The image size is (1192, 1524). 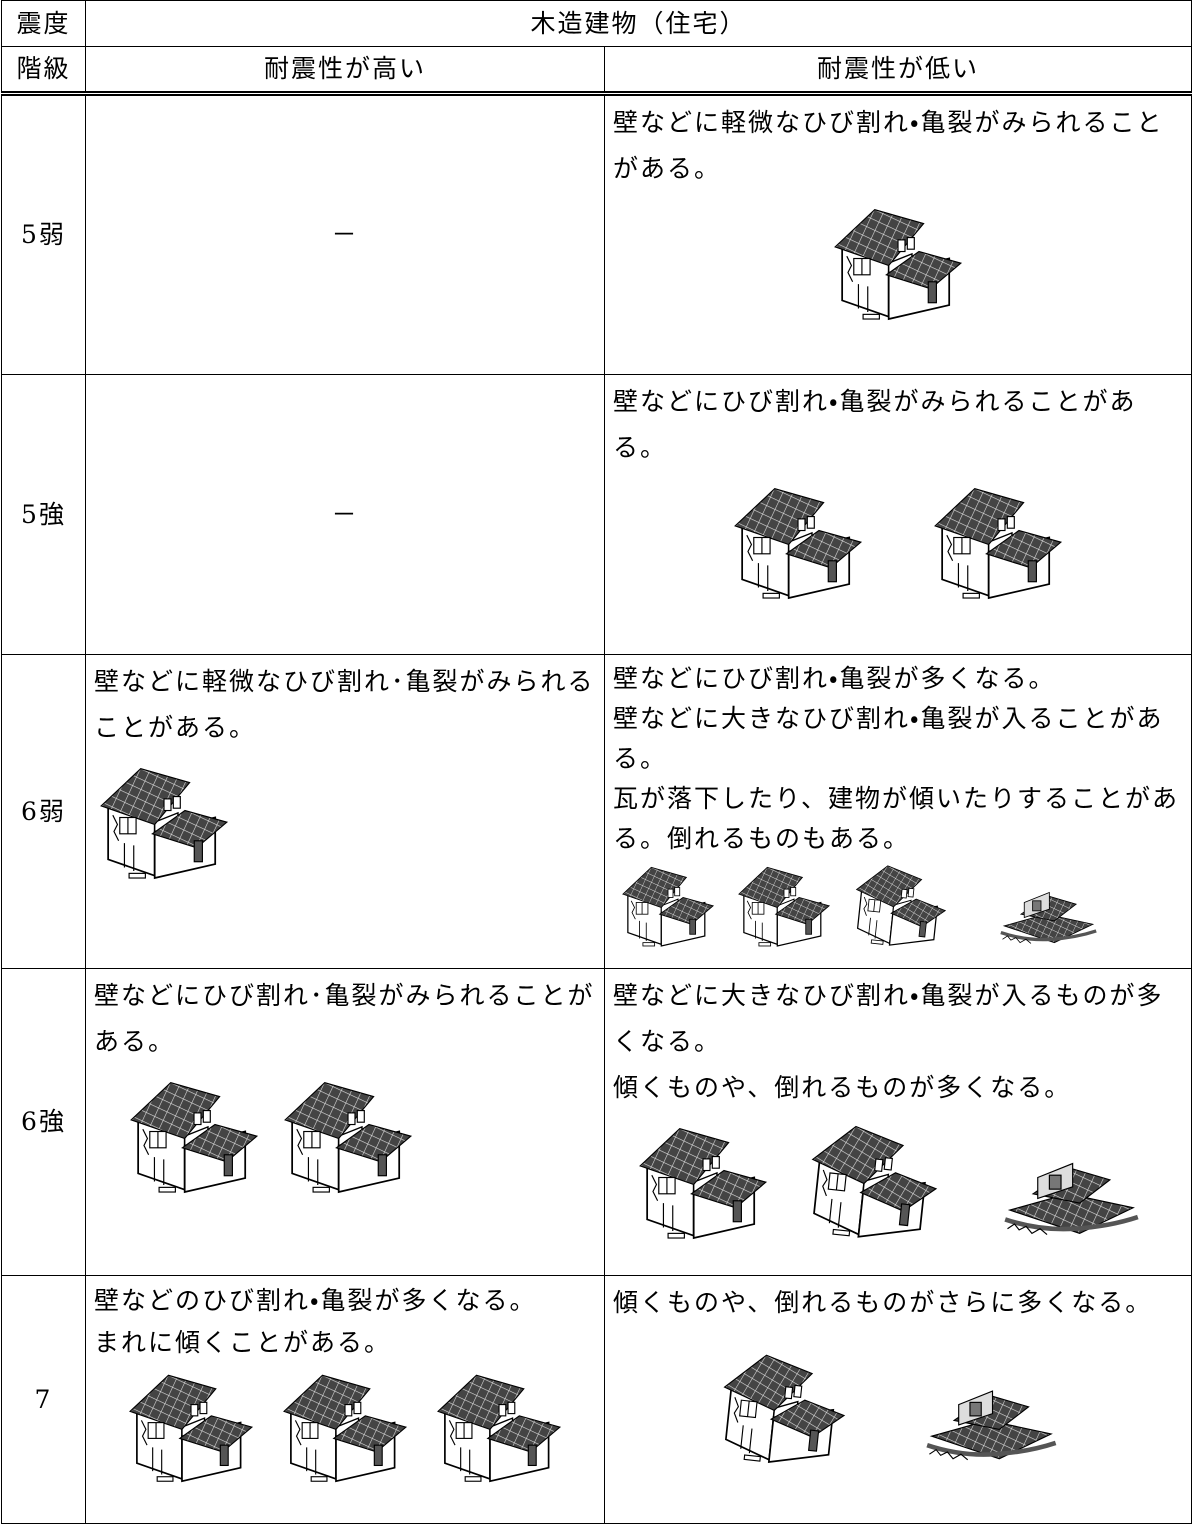 What do you see at coordinates (43, 1122) in the screenshot?
I see `level: 6強` at bounding box center [43, 1122].